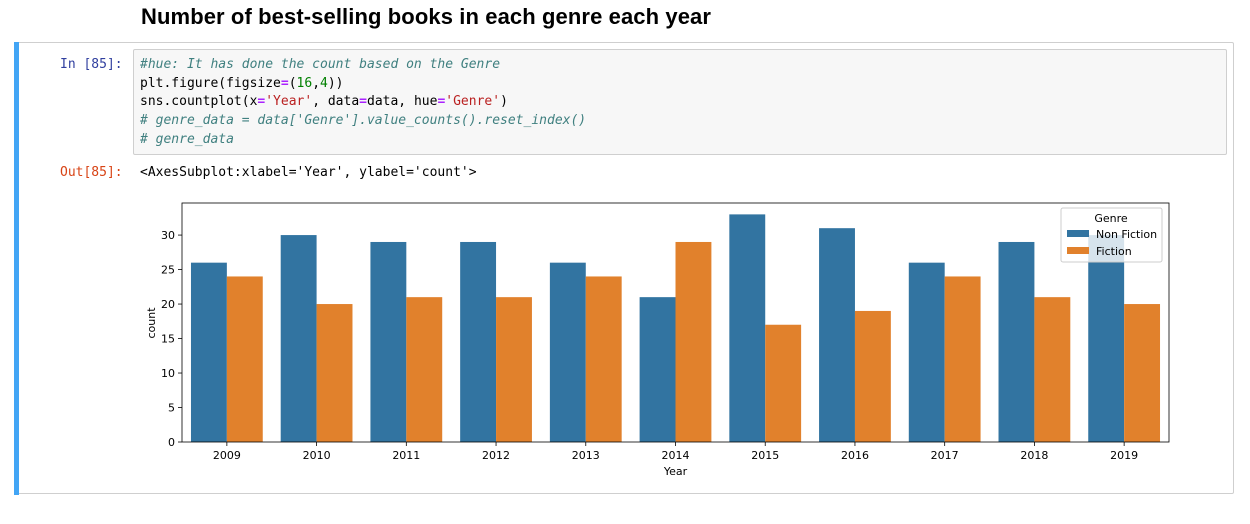 The width and height of the screenshot is (1250, 524). What do you see at coordinates (199, 102) in the screenshot?
I see `code-token: sns.countplot(x` at bounding box center [199, 102].